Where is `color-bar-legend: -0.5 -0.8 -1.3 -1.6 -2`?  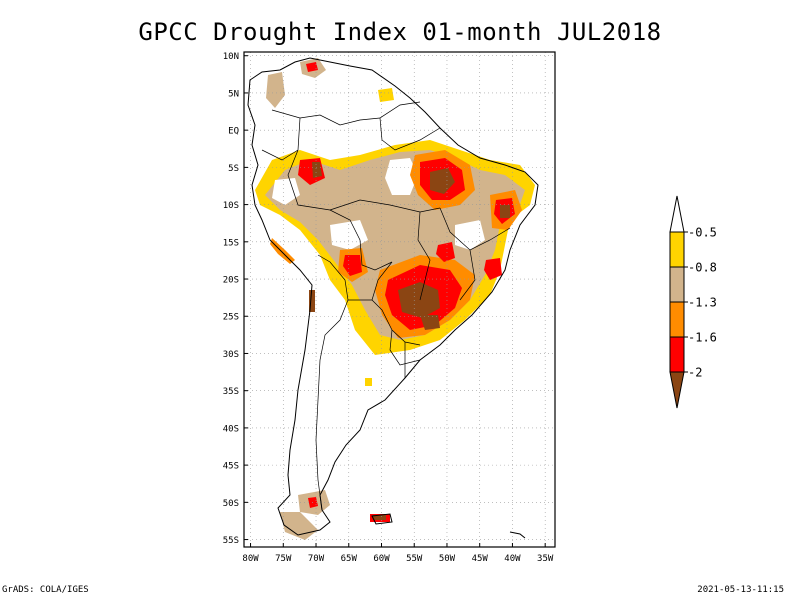
color-bar-legend: -0.5 -0.8 -1.3 -1.6 -2 is located at coordinates (693, 302).